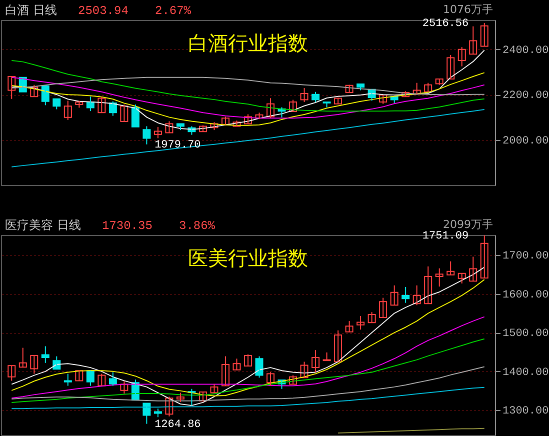 The width and height of the screenshot is (550, 442). I want to click on y-tick-label: 1400.00, so click(525, 372).